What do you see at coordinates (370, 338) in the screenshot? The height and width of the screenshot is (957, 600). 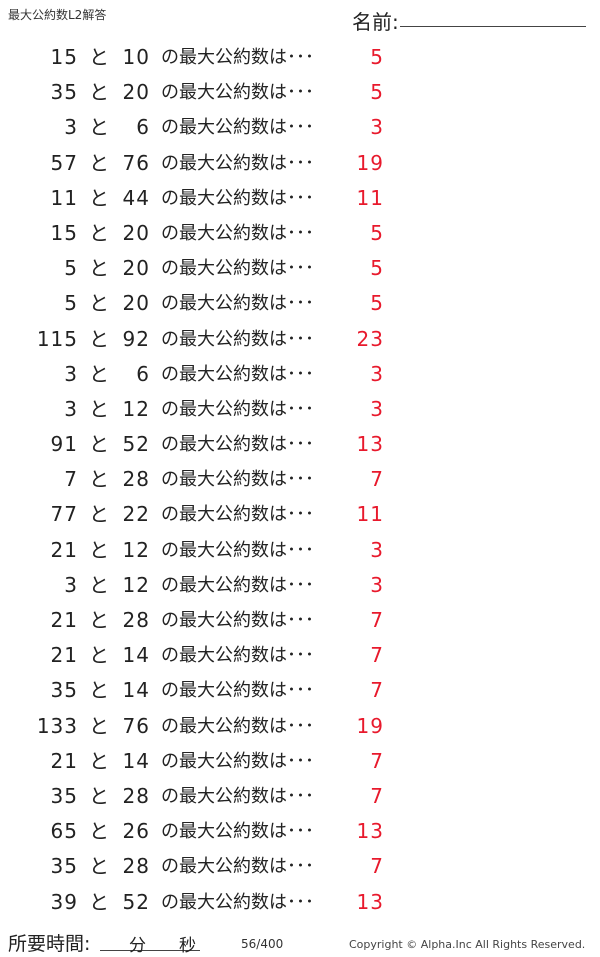 I see `answer: 23` at bounding box center [370, 338].